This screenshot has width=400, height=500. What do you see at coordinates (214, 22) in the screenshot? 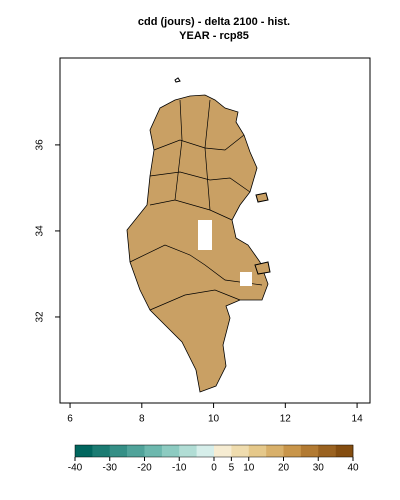
I see `title: cdd (jours) - delta 2100 - hist.` at bounding box center [214, 22].